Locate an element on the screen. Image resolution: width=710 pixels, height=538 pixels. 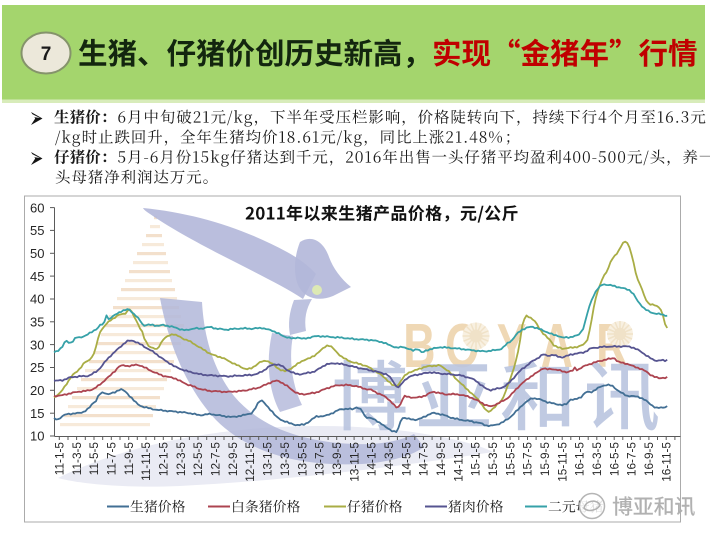
svg-text: 13-5-5 is located at coordinates (302, 459).